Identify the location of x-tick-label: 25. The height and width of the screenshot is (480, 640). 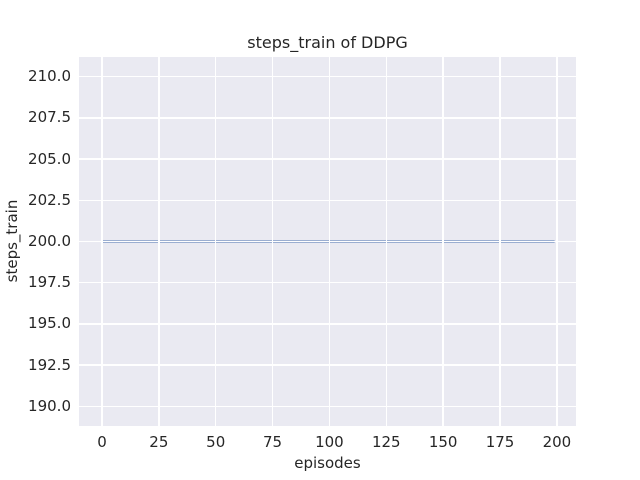
(159, 442).